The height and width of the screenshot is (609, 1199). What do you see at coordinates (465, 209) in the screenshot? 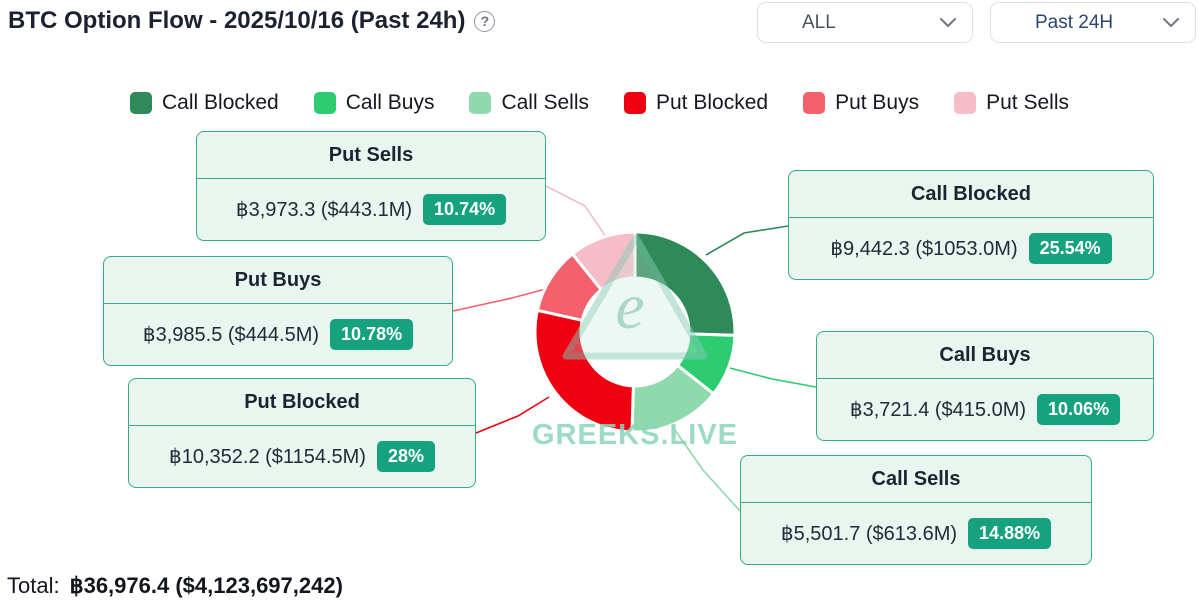
I see `callout-percent-badge: 10.74%` at bounding box center [465, 209].